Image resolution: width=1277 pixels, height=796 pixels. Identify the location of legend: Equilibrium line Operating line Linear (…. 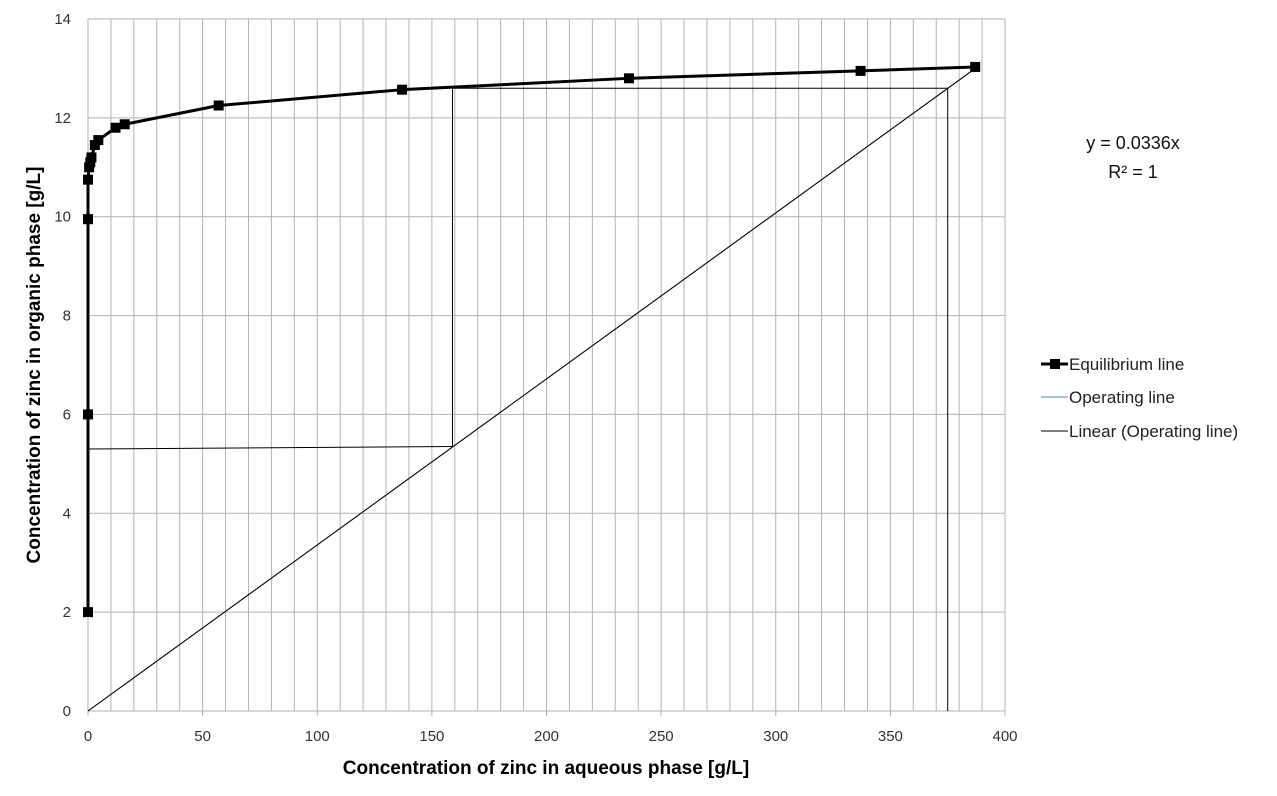
(1139, 398).